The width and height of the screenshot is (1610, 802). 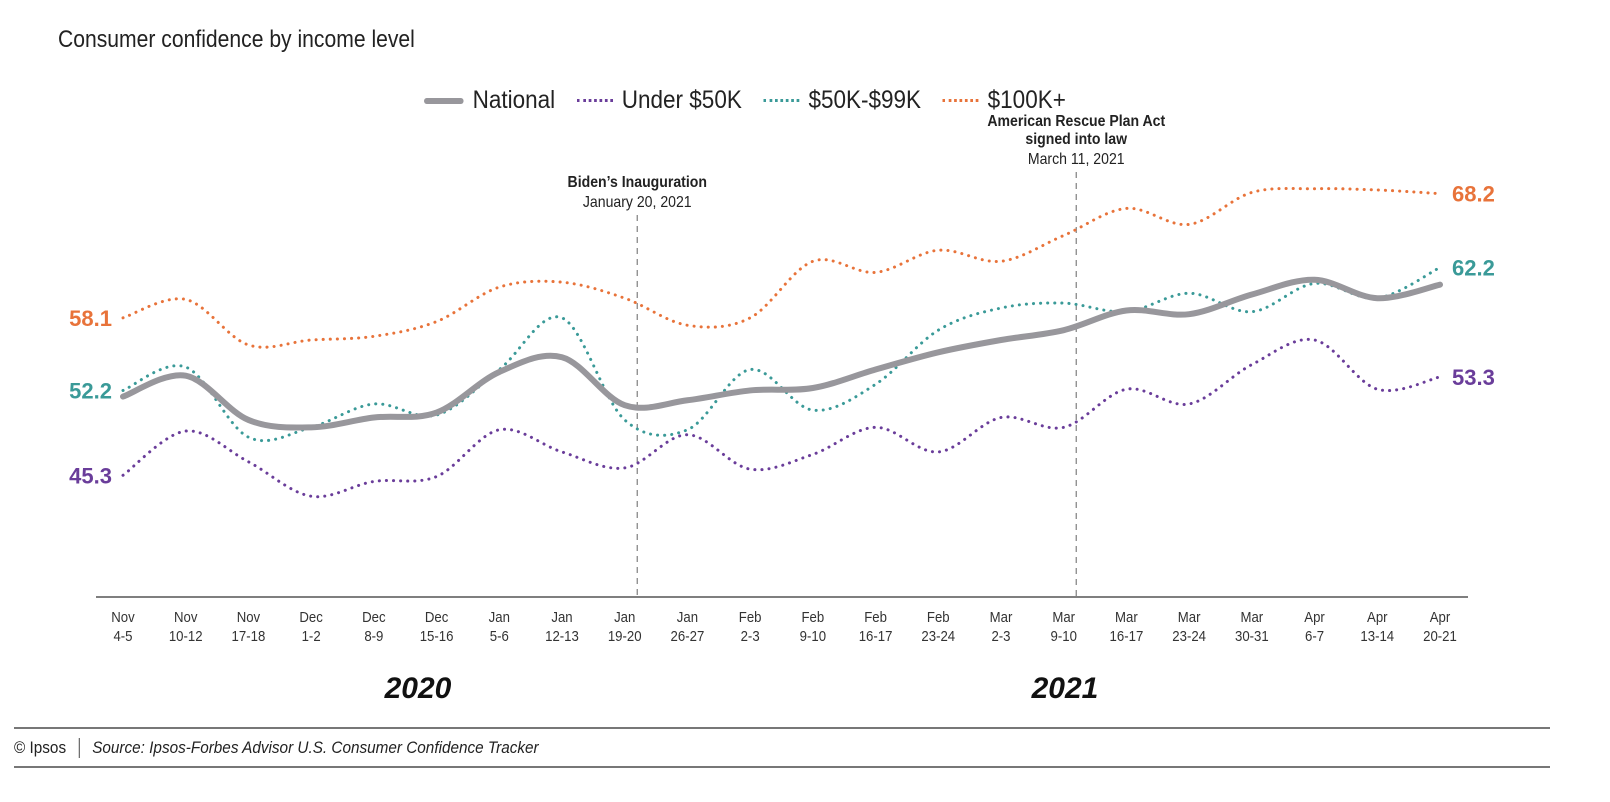 What do you see at coordinates (418, 688) in the screenshot?
I see `year-label: 2020` at bounding box center [418, 688].